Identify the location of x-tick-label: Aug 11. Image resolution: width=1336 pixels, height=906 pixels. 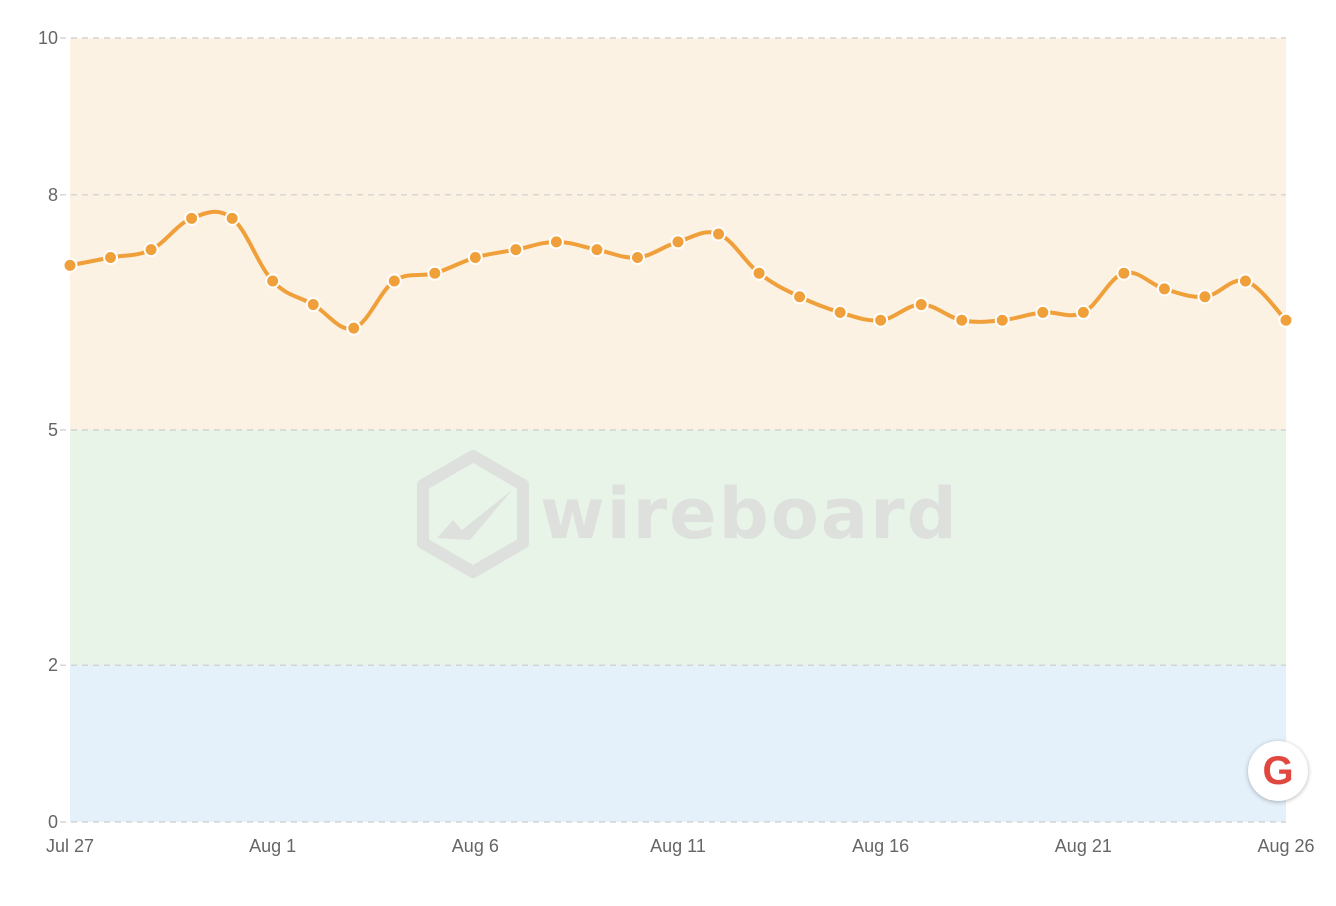
(678, 846).